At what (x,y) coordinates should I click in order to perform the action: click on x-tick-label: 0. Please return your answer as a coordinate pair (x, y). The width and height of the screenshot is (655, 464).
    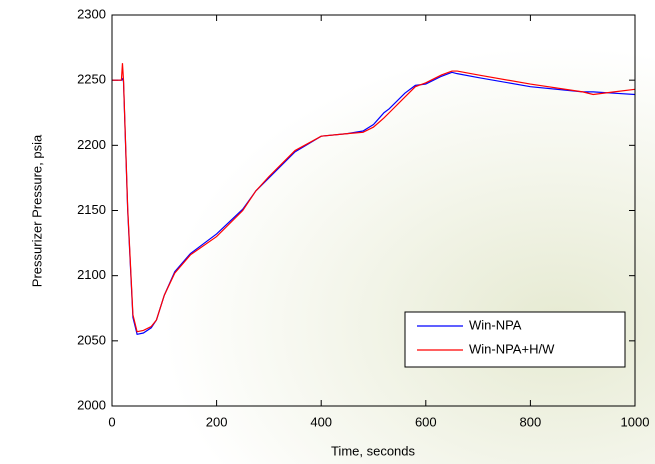
    Looking at the image, I should click on (111, 421).